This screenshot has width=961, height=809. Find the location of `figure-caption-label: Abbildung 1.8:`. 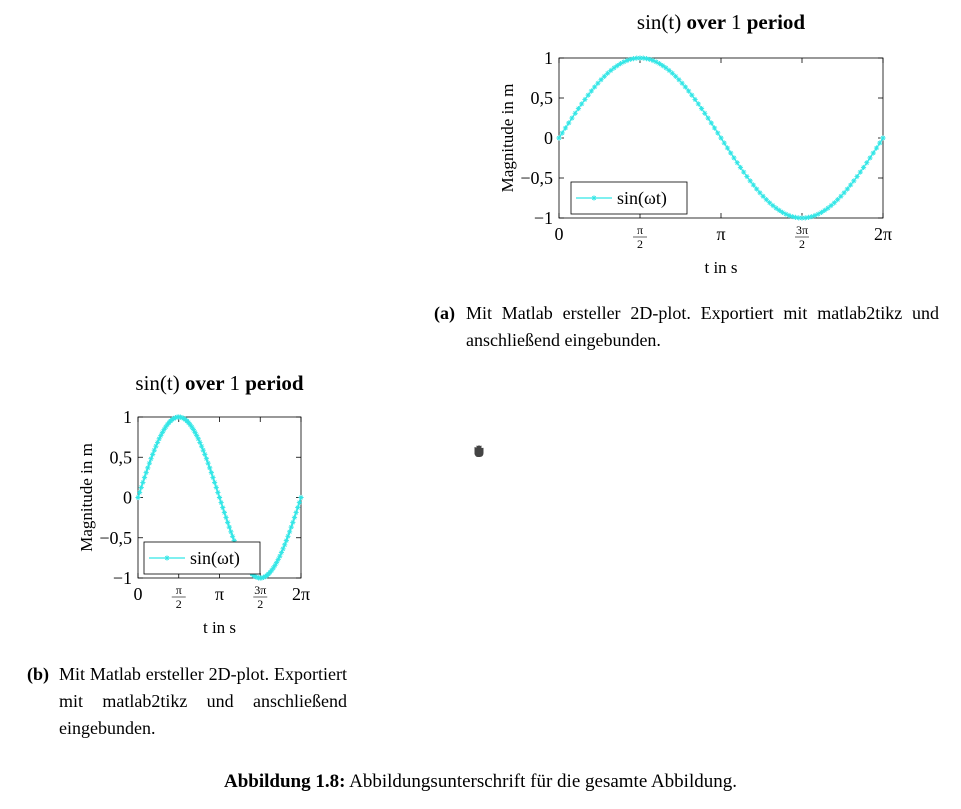

figure-caption-label: Abbildung 1.8: is located at coordinates (284, 781).